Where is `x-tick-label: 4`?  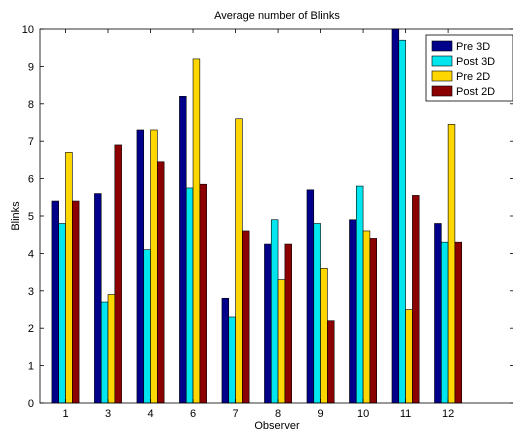
x-tick-label: 4 is located at coordinates (150, 414).